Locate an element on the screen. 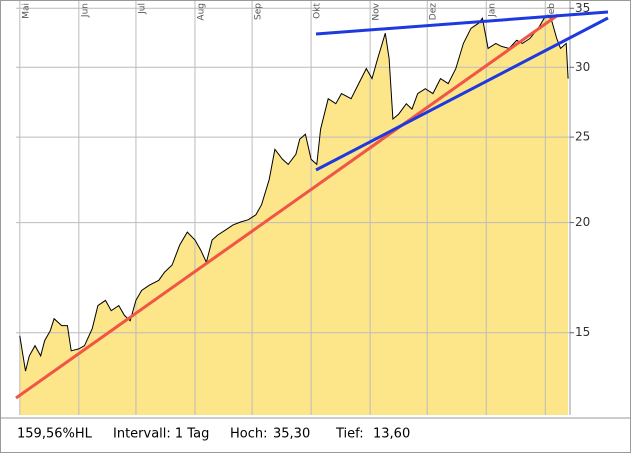 This screenshot has height=456, width=632. trend-line-blue is located at coordinates (462, 23).